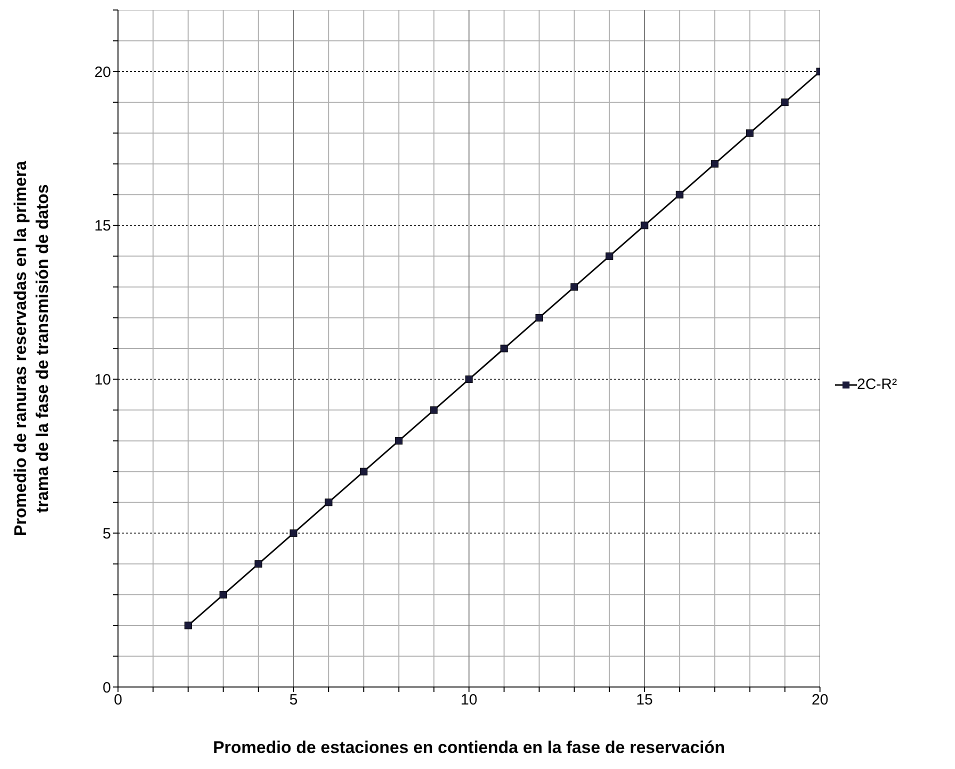  I want to click on legend-label: 2C-R², so click(877, 384).